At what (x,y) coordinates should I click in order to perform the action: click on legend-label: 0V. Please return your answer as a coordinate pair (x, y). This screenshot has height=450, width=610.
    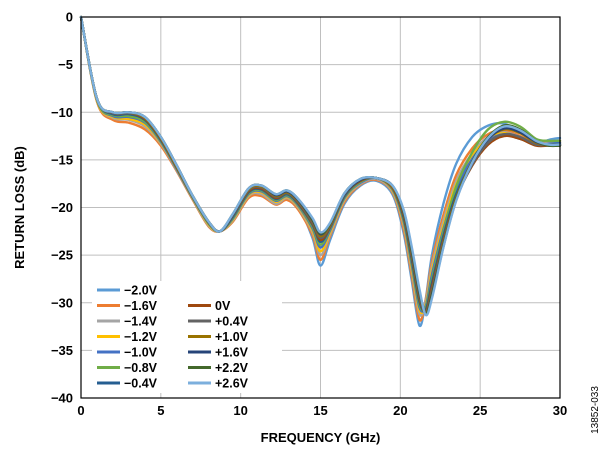
    Looking at the image, I should click on (223, 306).